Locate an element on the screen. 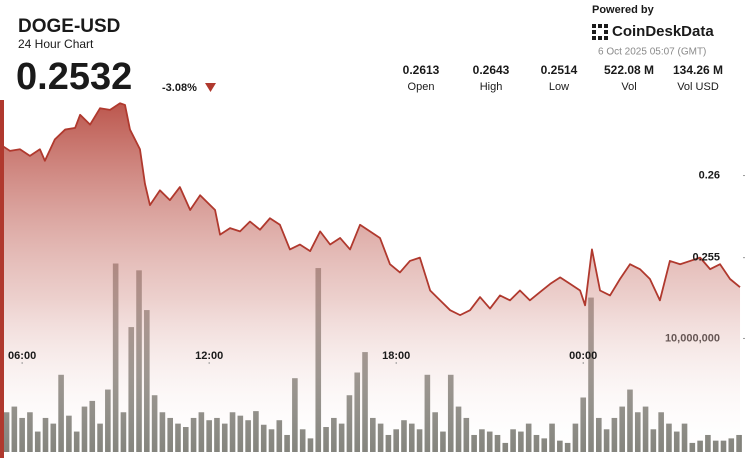 The width and height of the screenshot is (745, 458). stat-label: Vol is located at coordinates (628, 87).